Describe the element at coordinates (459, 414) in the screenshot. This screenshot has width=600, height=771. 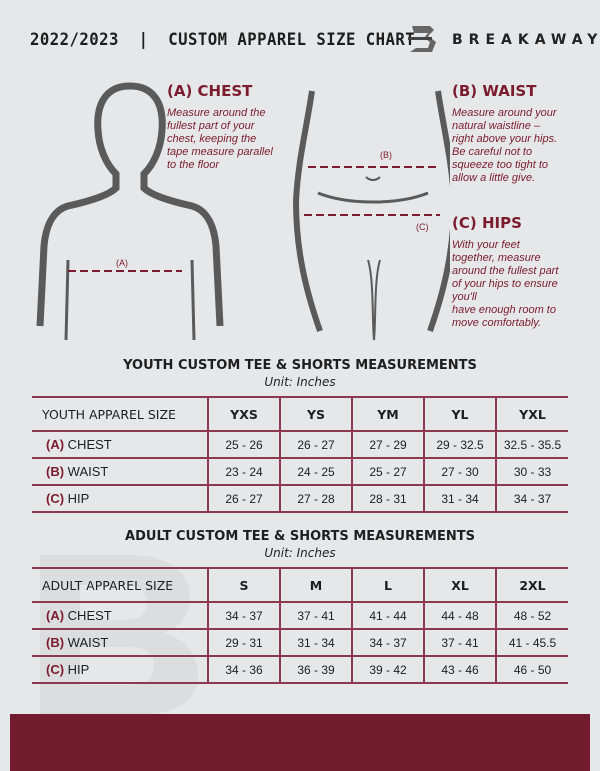
I see `size-header: YL` at that location.